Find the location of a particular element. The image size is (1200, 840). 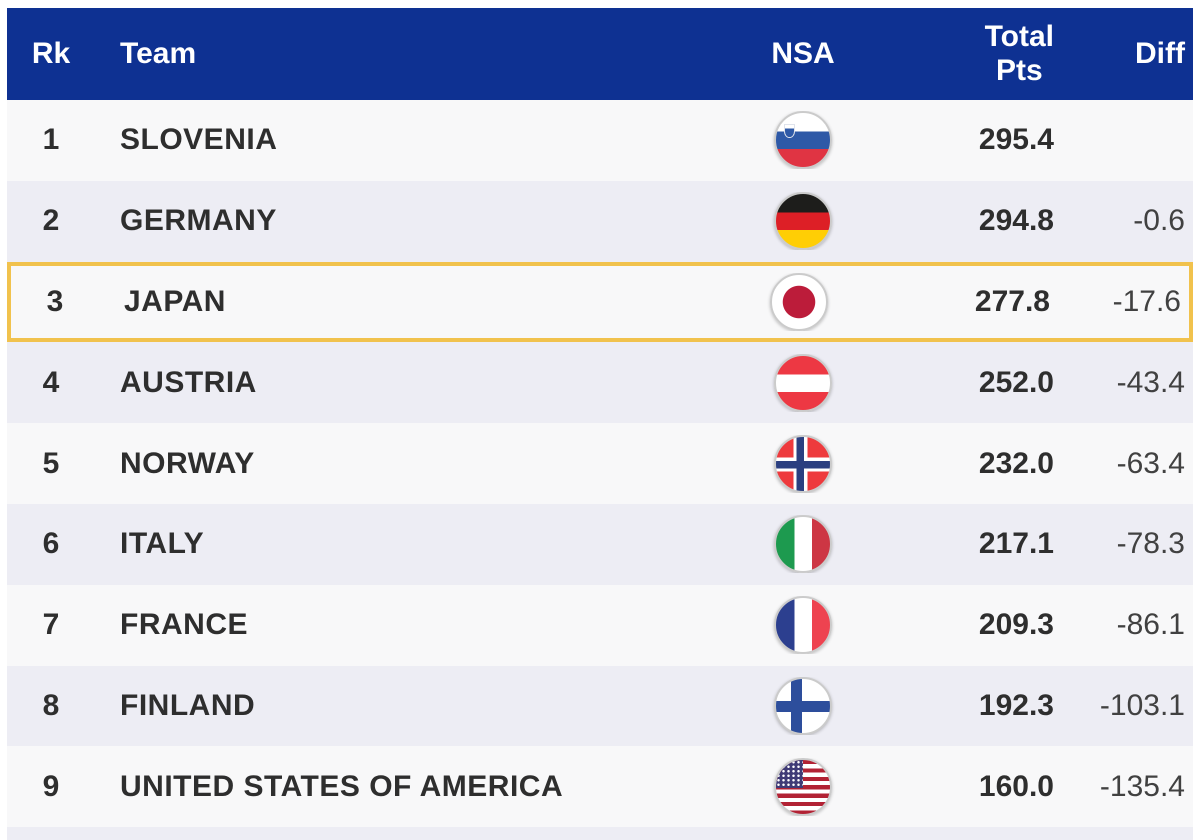

usa-flag is located at coordinates (803, 786).